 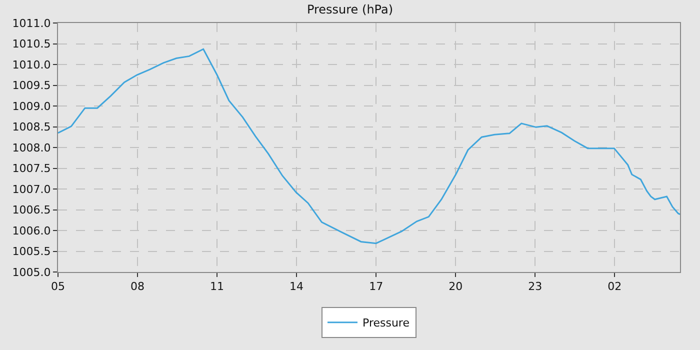 I want to click on y-tick-label: 1010.5, so click(x=31, y=44).